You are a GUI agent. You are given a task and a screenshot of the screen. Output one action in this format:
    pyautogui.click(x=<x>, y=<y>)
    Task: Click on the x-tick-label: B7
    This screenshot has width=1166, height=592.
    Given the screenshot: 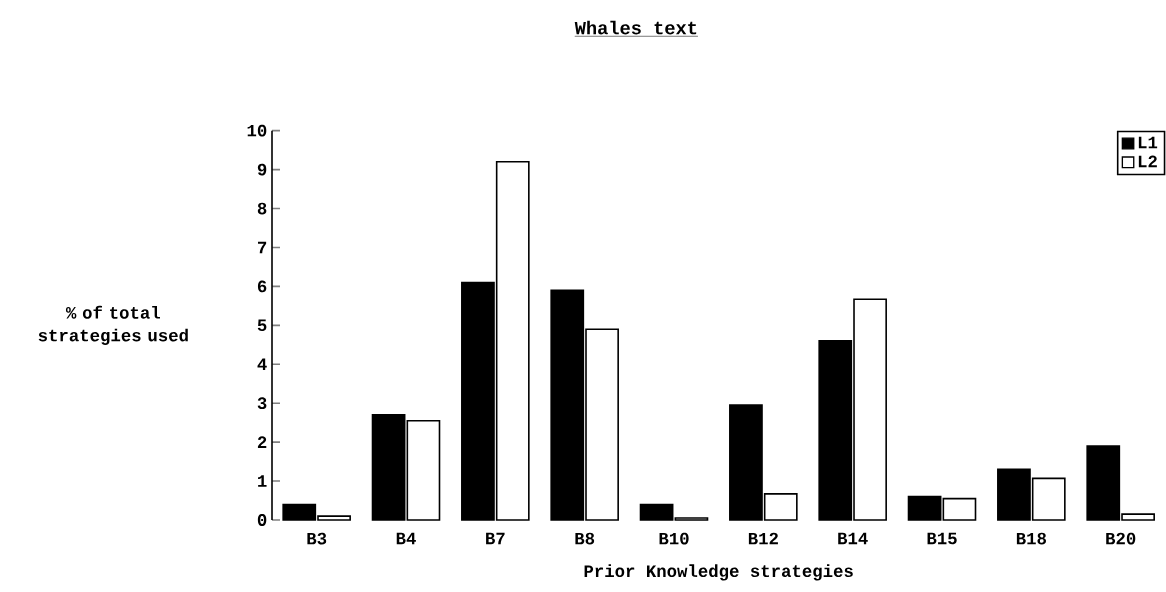 What is the action you would take?
    pyautogui.click(x=495, y=538)
    